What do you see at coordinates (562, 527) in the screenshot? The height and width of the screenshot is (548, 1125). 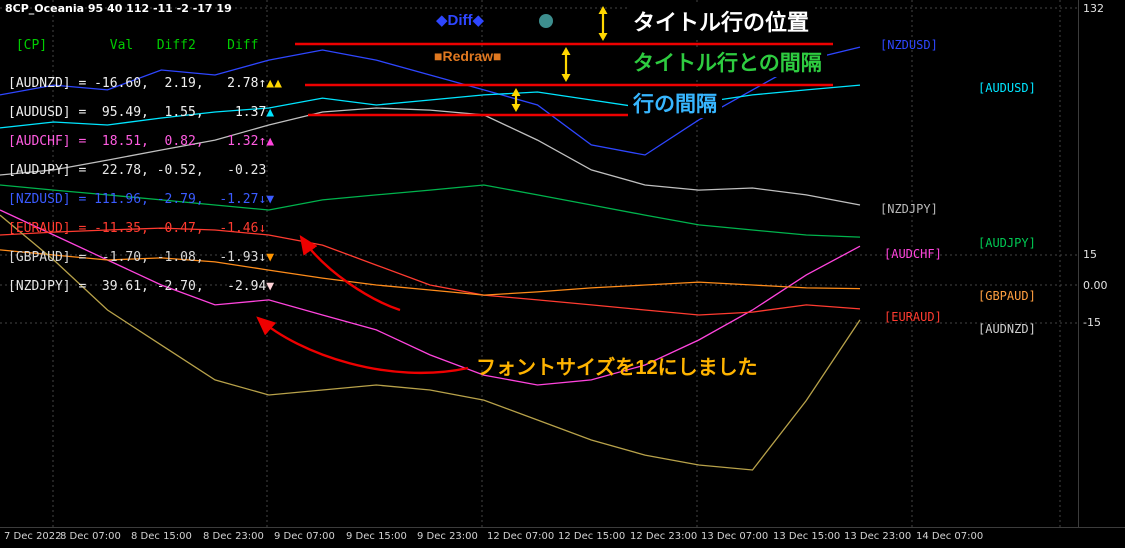 I see `time-axis-divider` at bounding box center [562, 527].